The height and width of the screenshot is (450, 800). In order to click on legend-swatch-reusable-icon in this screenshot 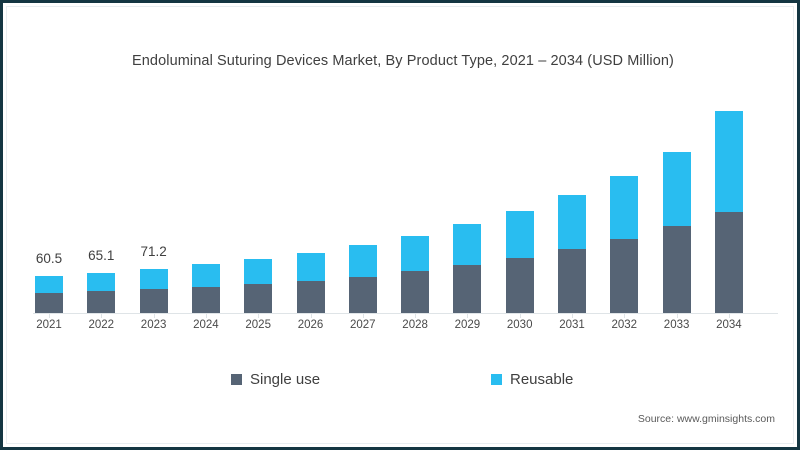, I will do `click(496, 379)`.